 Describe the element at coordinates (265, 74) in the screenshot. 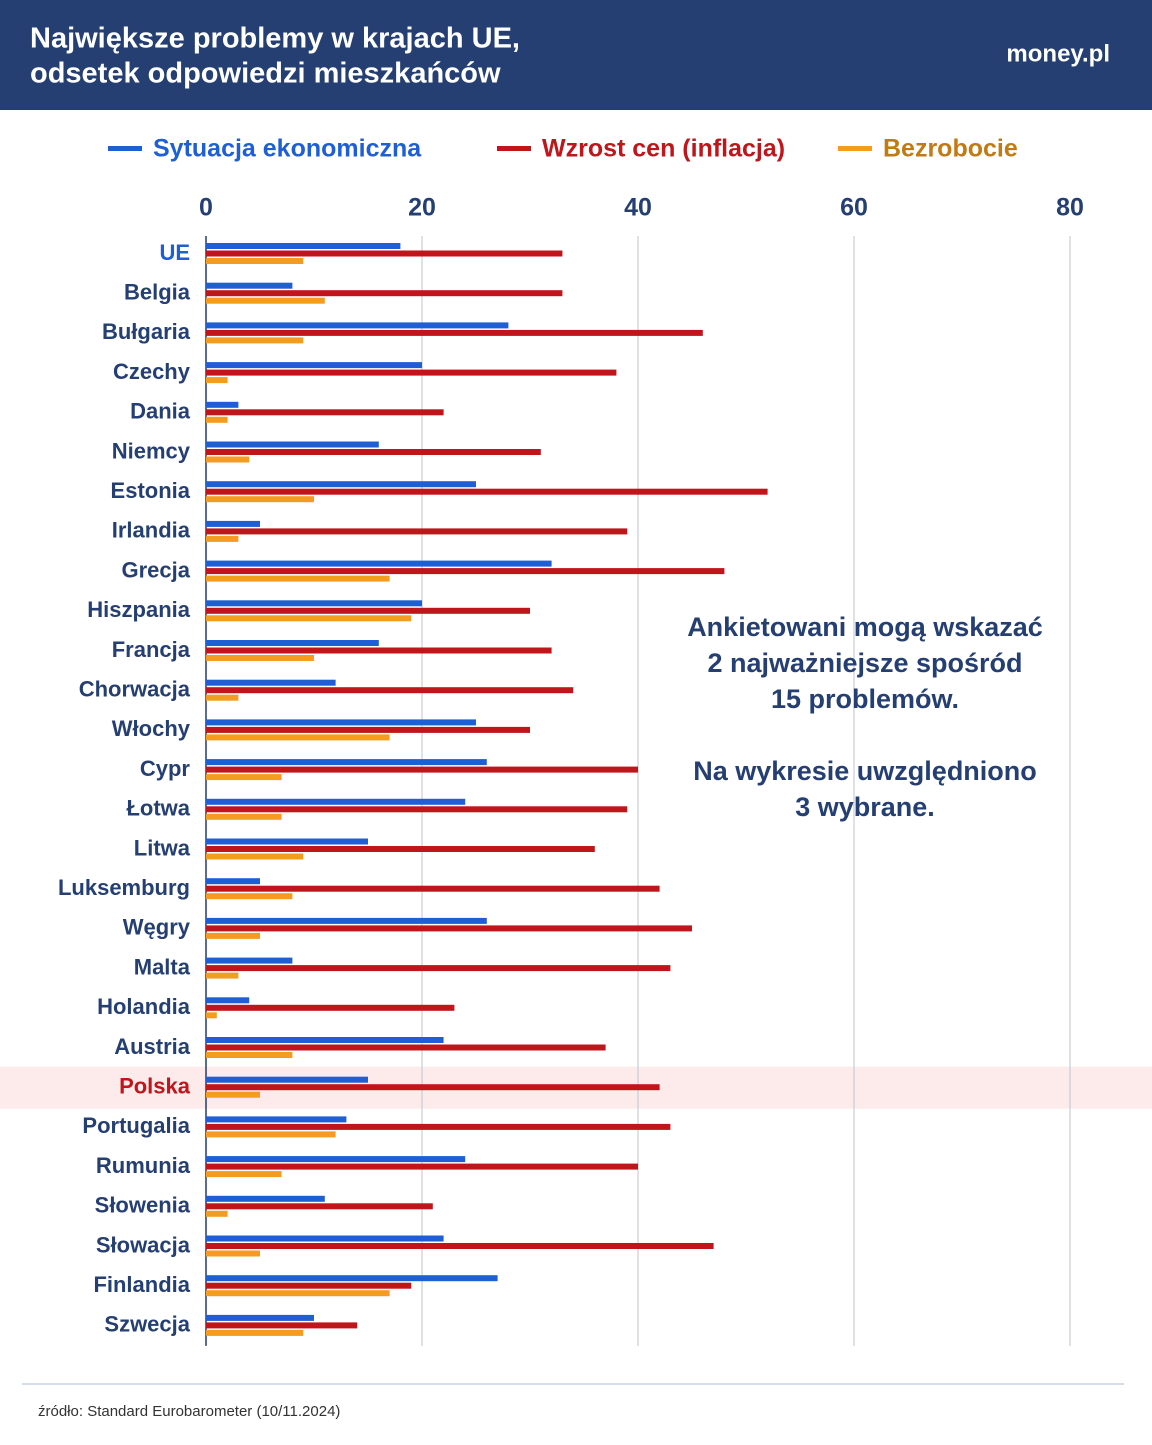

I see `title: odsetek odpowiedzi mieszkańców` at that location.